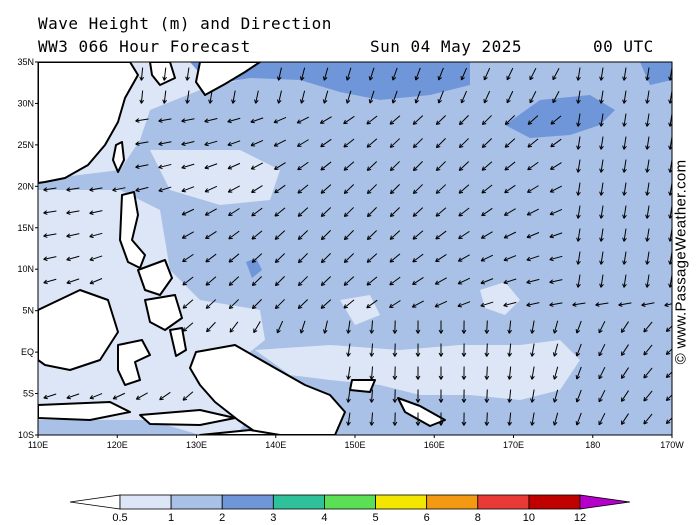  Describe the element at coordinates (228, 79) in the screenshot. I see `land-japan` at that location.